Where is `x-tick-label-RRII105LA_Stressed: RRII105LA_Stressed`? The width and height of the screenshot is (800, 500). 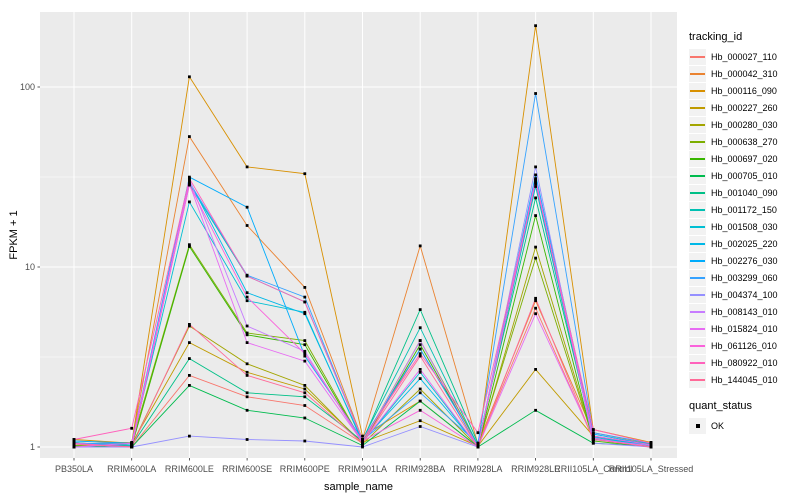
x-tick-label-RRII105LA_Stressed: RRII105LA_Stressed is located at coordinates (651, 469).